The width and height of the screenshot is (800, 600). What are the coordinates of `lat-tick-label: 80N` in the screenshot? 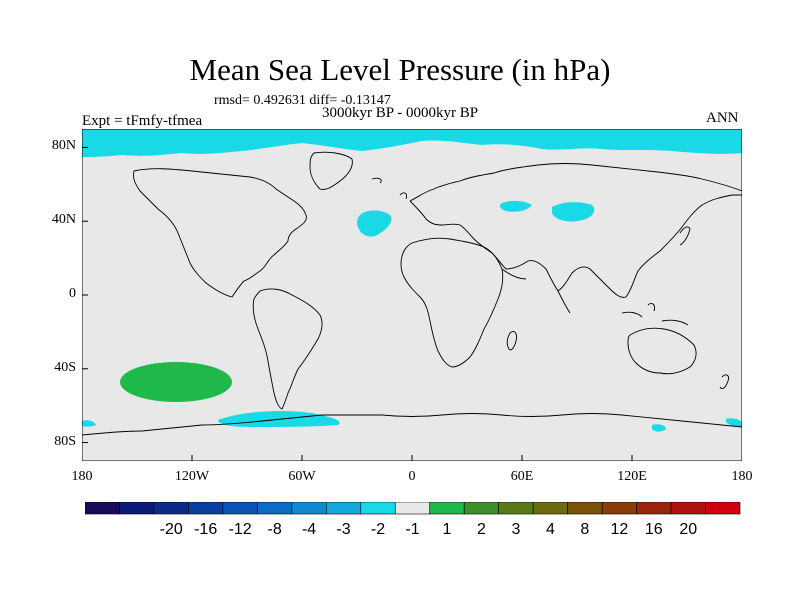 It's located at (63, 146).